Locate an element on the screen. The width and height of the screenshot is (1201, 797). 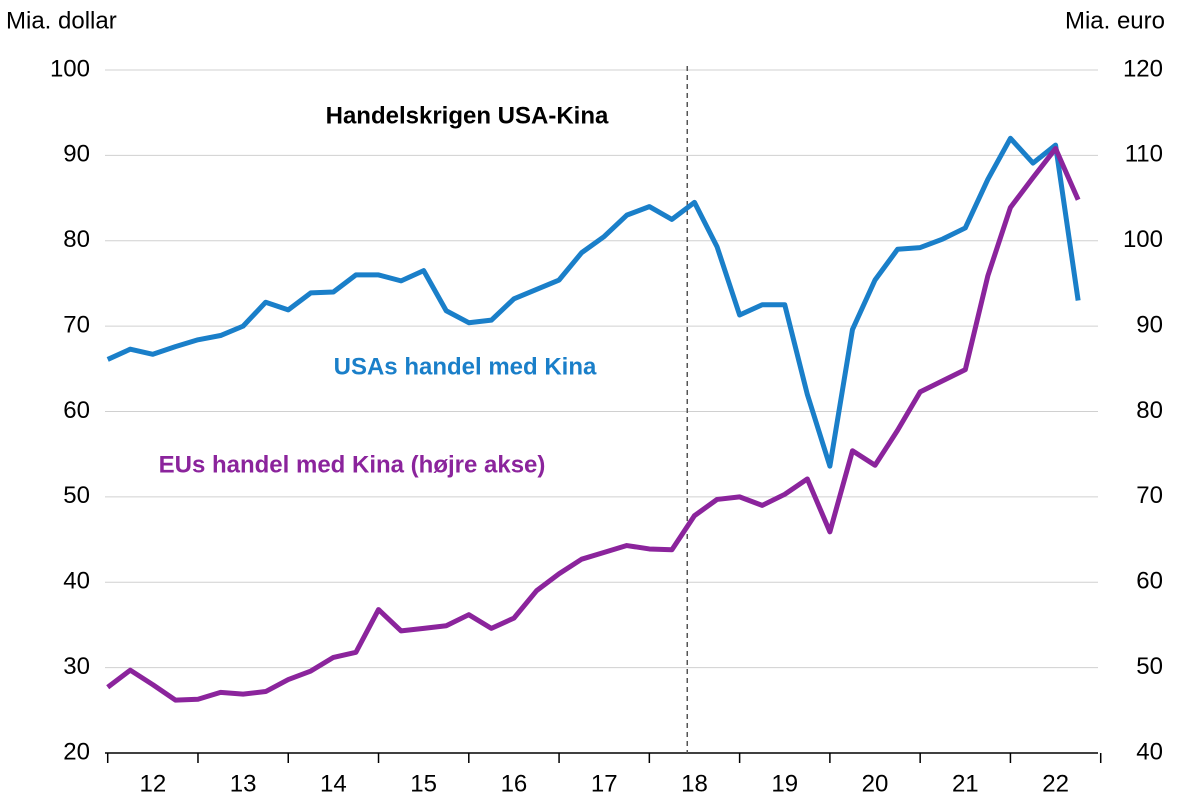
y-tick-label: 50 is located at coordinates (76, 495).